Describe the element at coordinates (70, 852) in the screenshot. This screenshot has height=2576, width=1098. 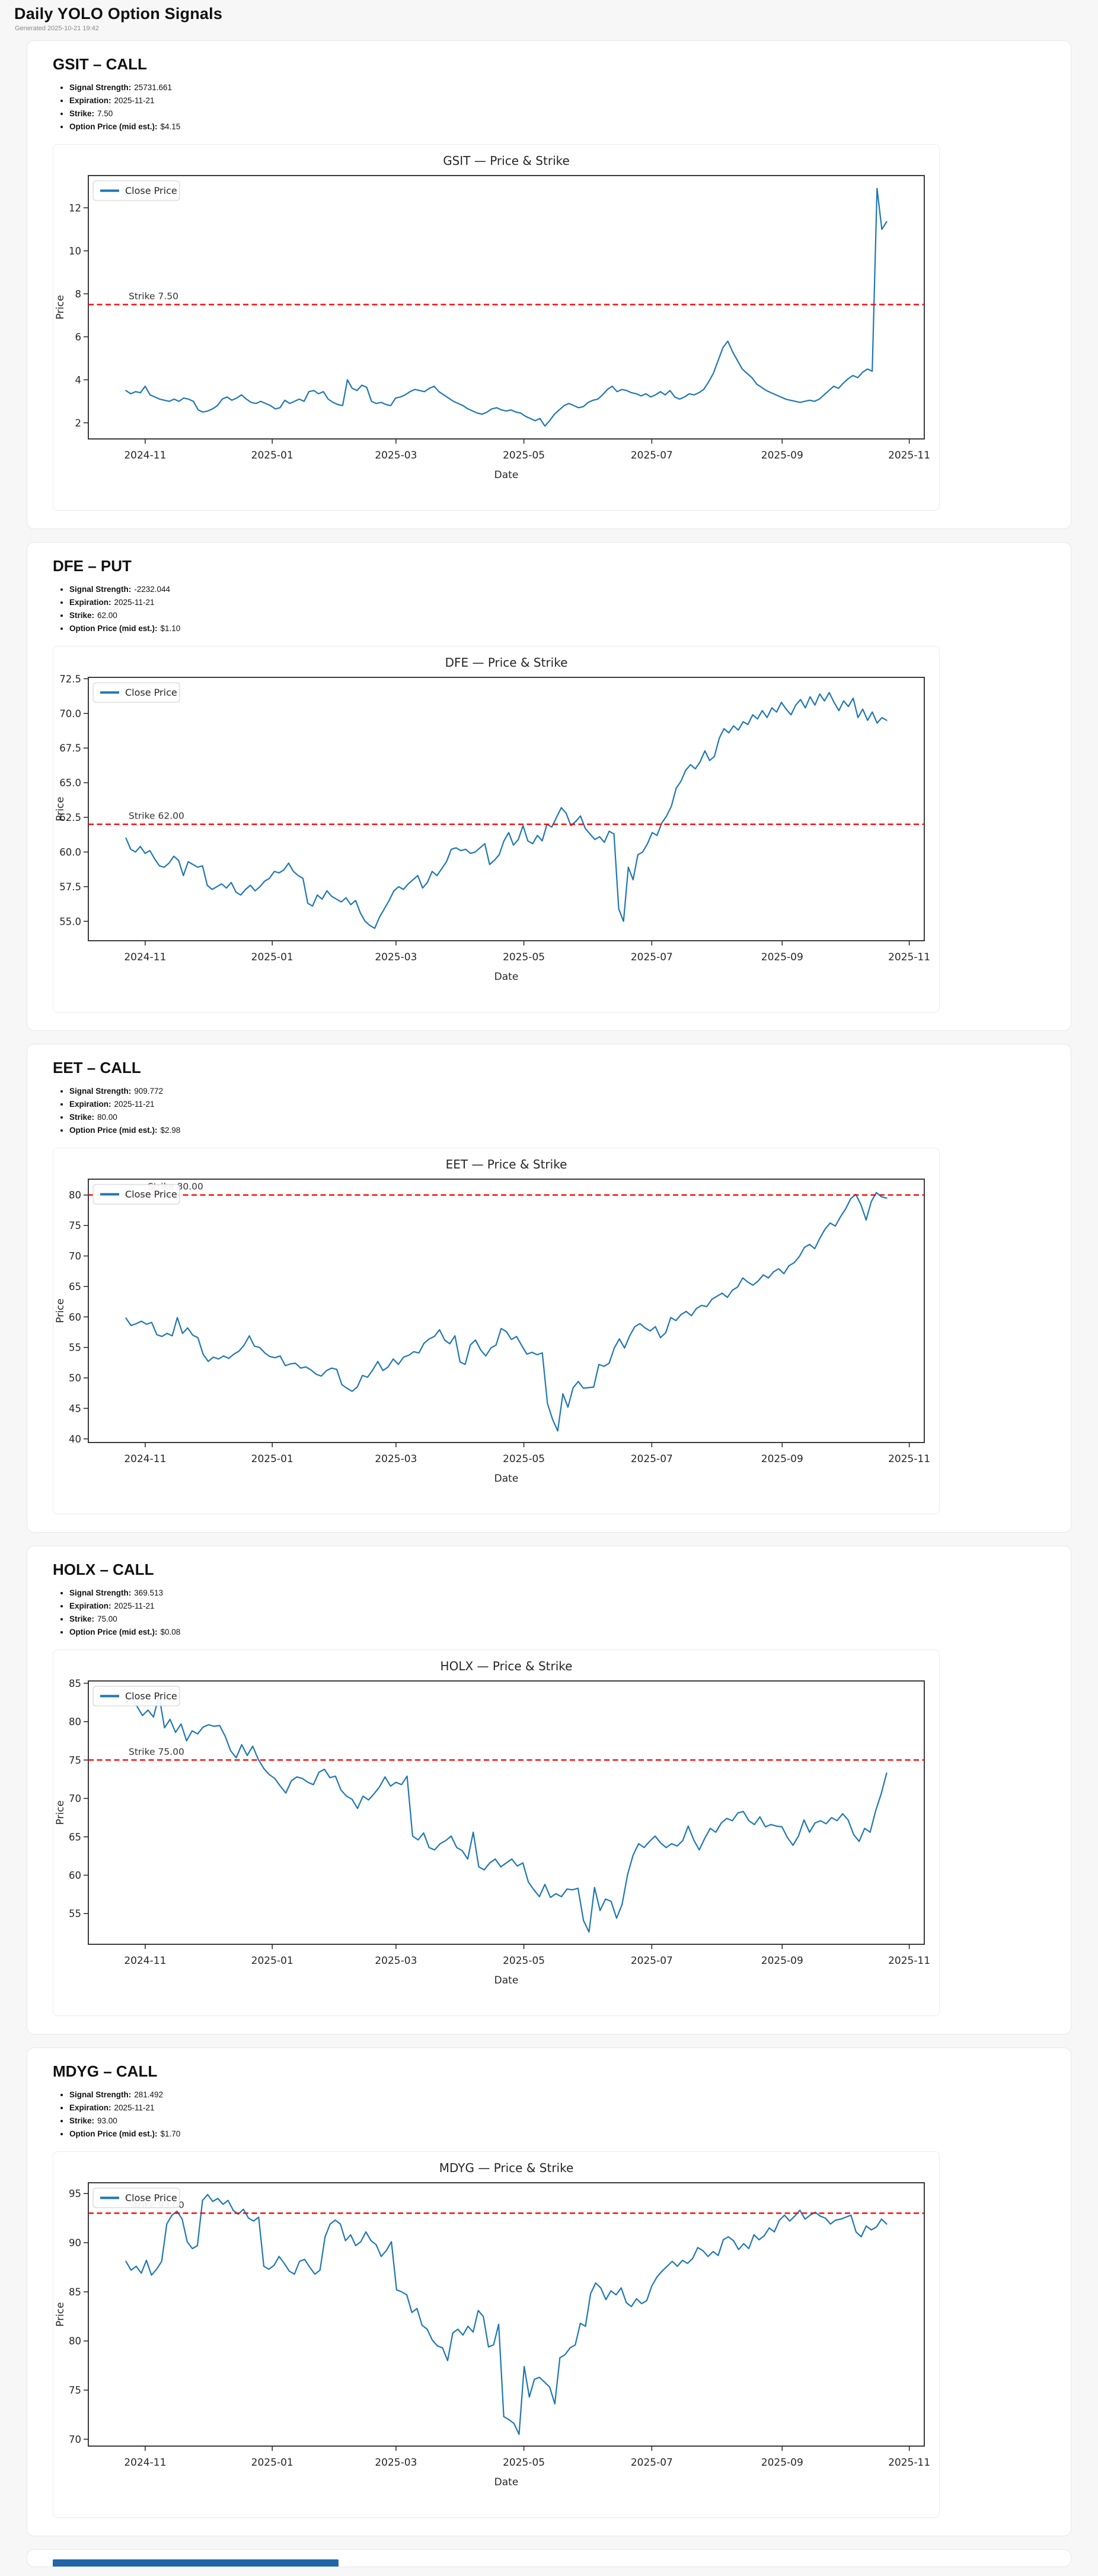
I see `svg-text: 60.0` at that location.